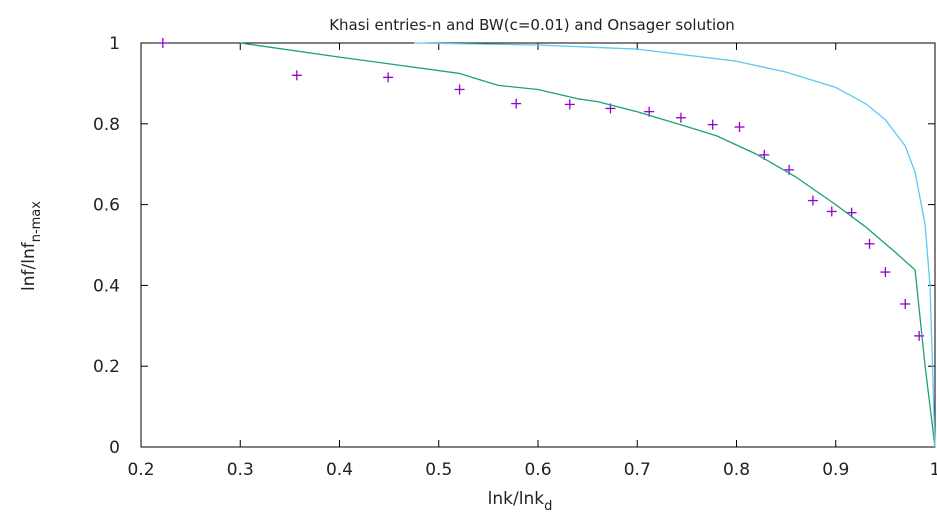 Image resolution: width=937 pixels, height=519 pixels. I want to click on x-axis-label: lnk/lnkd, so click(520, 501).